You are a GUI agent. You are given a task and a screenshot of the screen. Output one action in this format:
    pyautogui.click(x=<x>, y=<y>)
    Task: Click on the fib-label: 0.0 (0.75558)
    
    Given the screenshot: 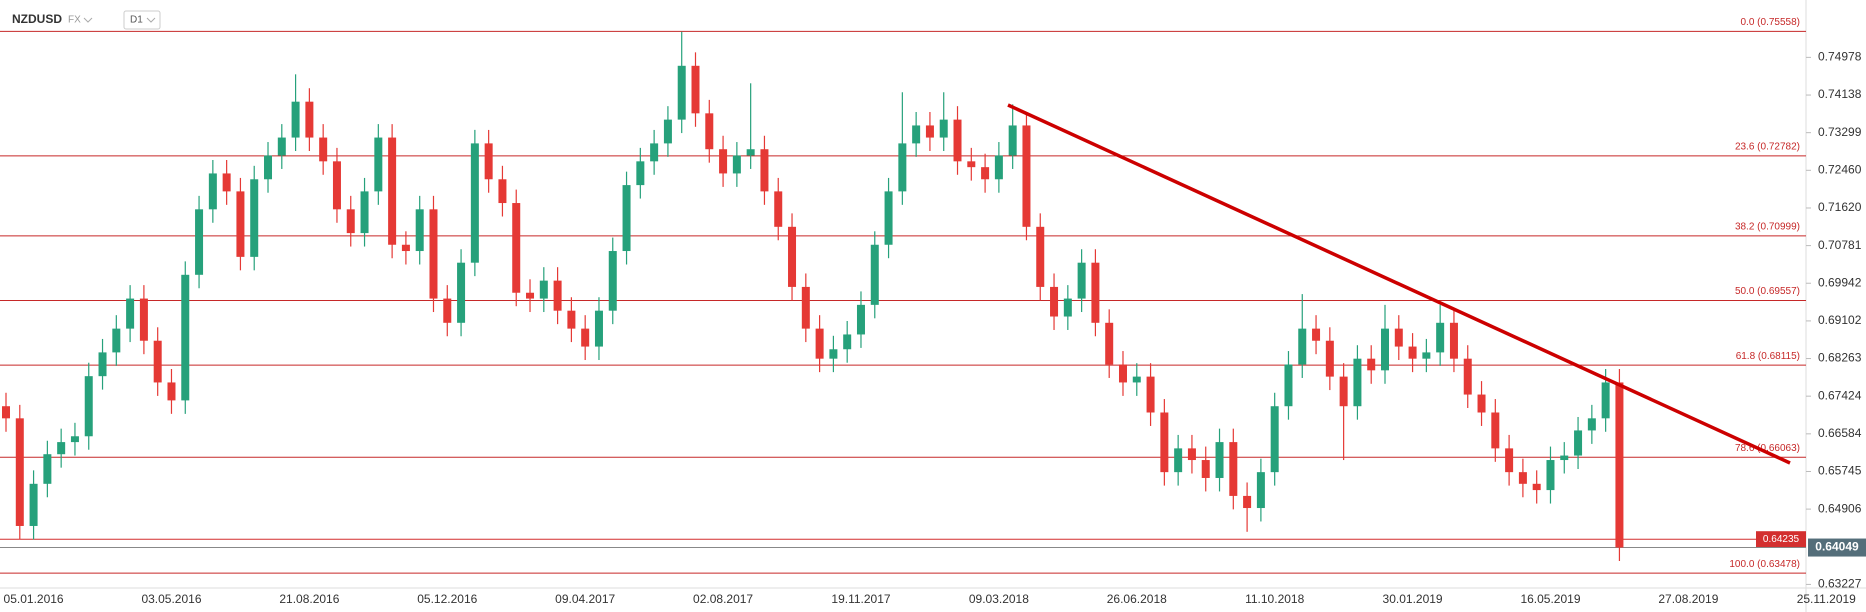 What is the action you would take?
    pyautogui.click(x=1771, y=22)
    